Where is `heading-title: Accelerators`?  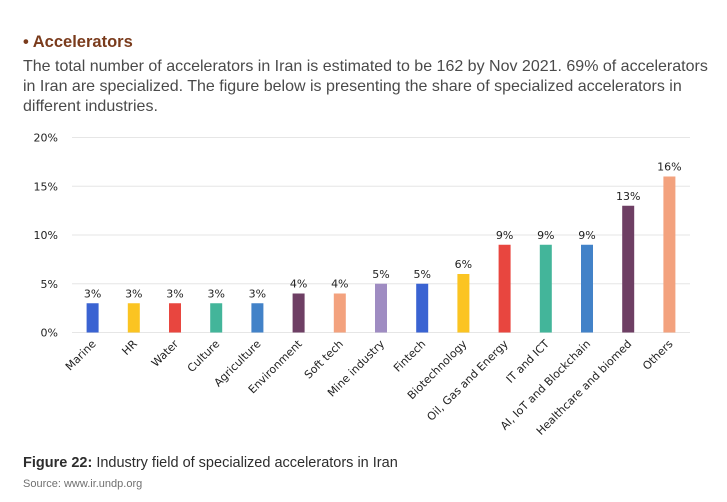
heading-title: Accelerators is located at coordinates (82, 42).